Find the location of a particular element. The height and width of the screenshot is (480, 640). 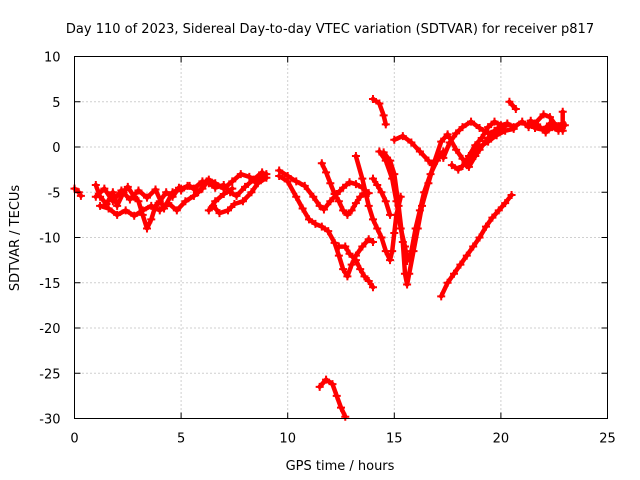

y-tick-label: -15 is located at coordinates (49, 284).